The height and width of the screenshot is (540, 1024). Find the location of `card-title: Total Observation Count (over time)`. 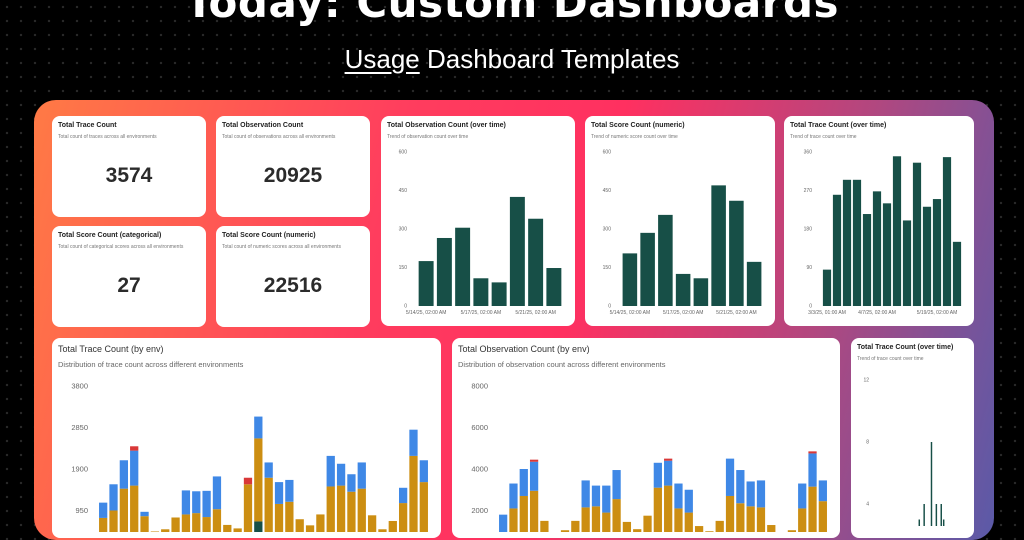

card-title: Total Observation Count (over time) is located at coordinates (446, 125).